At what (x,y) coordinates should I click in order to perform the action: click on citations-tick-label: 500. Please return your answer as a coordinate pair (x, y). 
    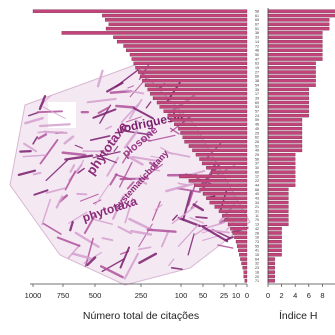
    Looking at the image, I should click on (95, 295).